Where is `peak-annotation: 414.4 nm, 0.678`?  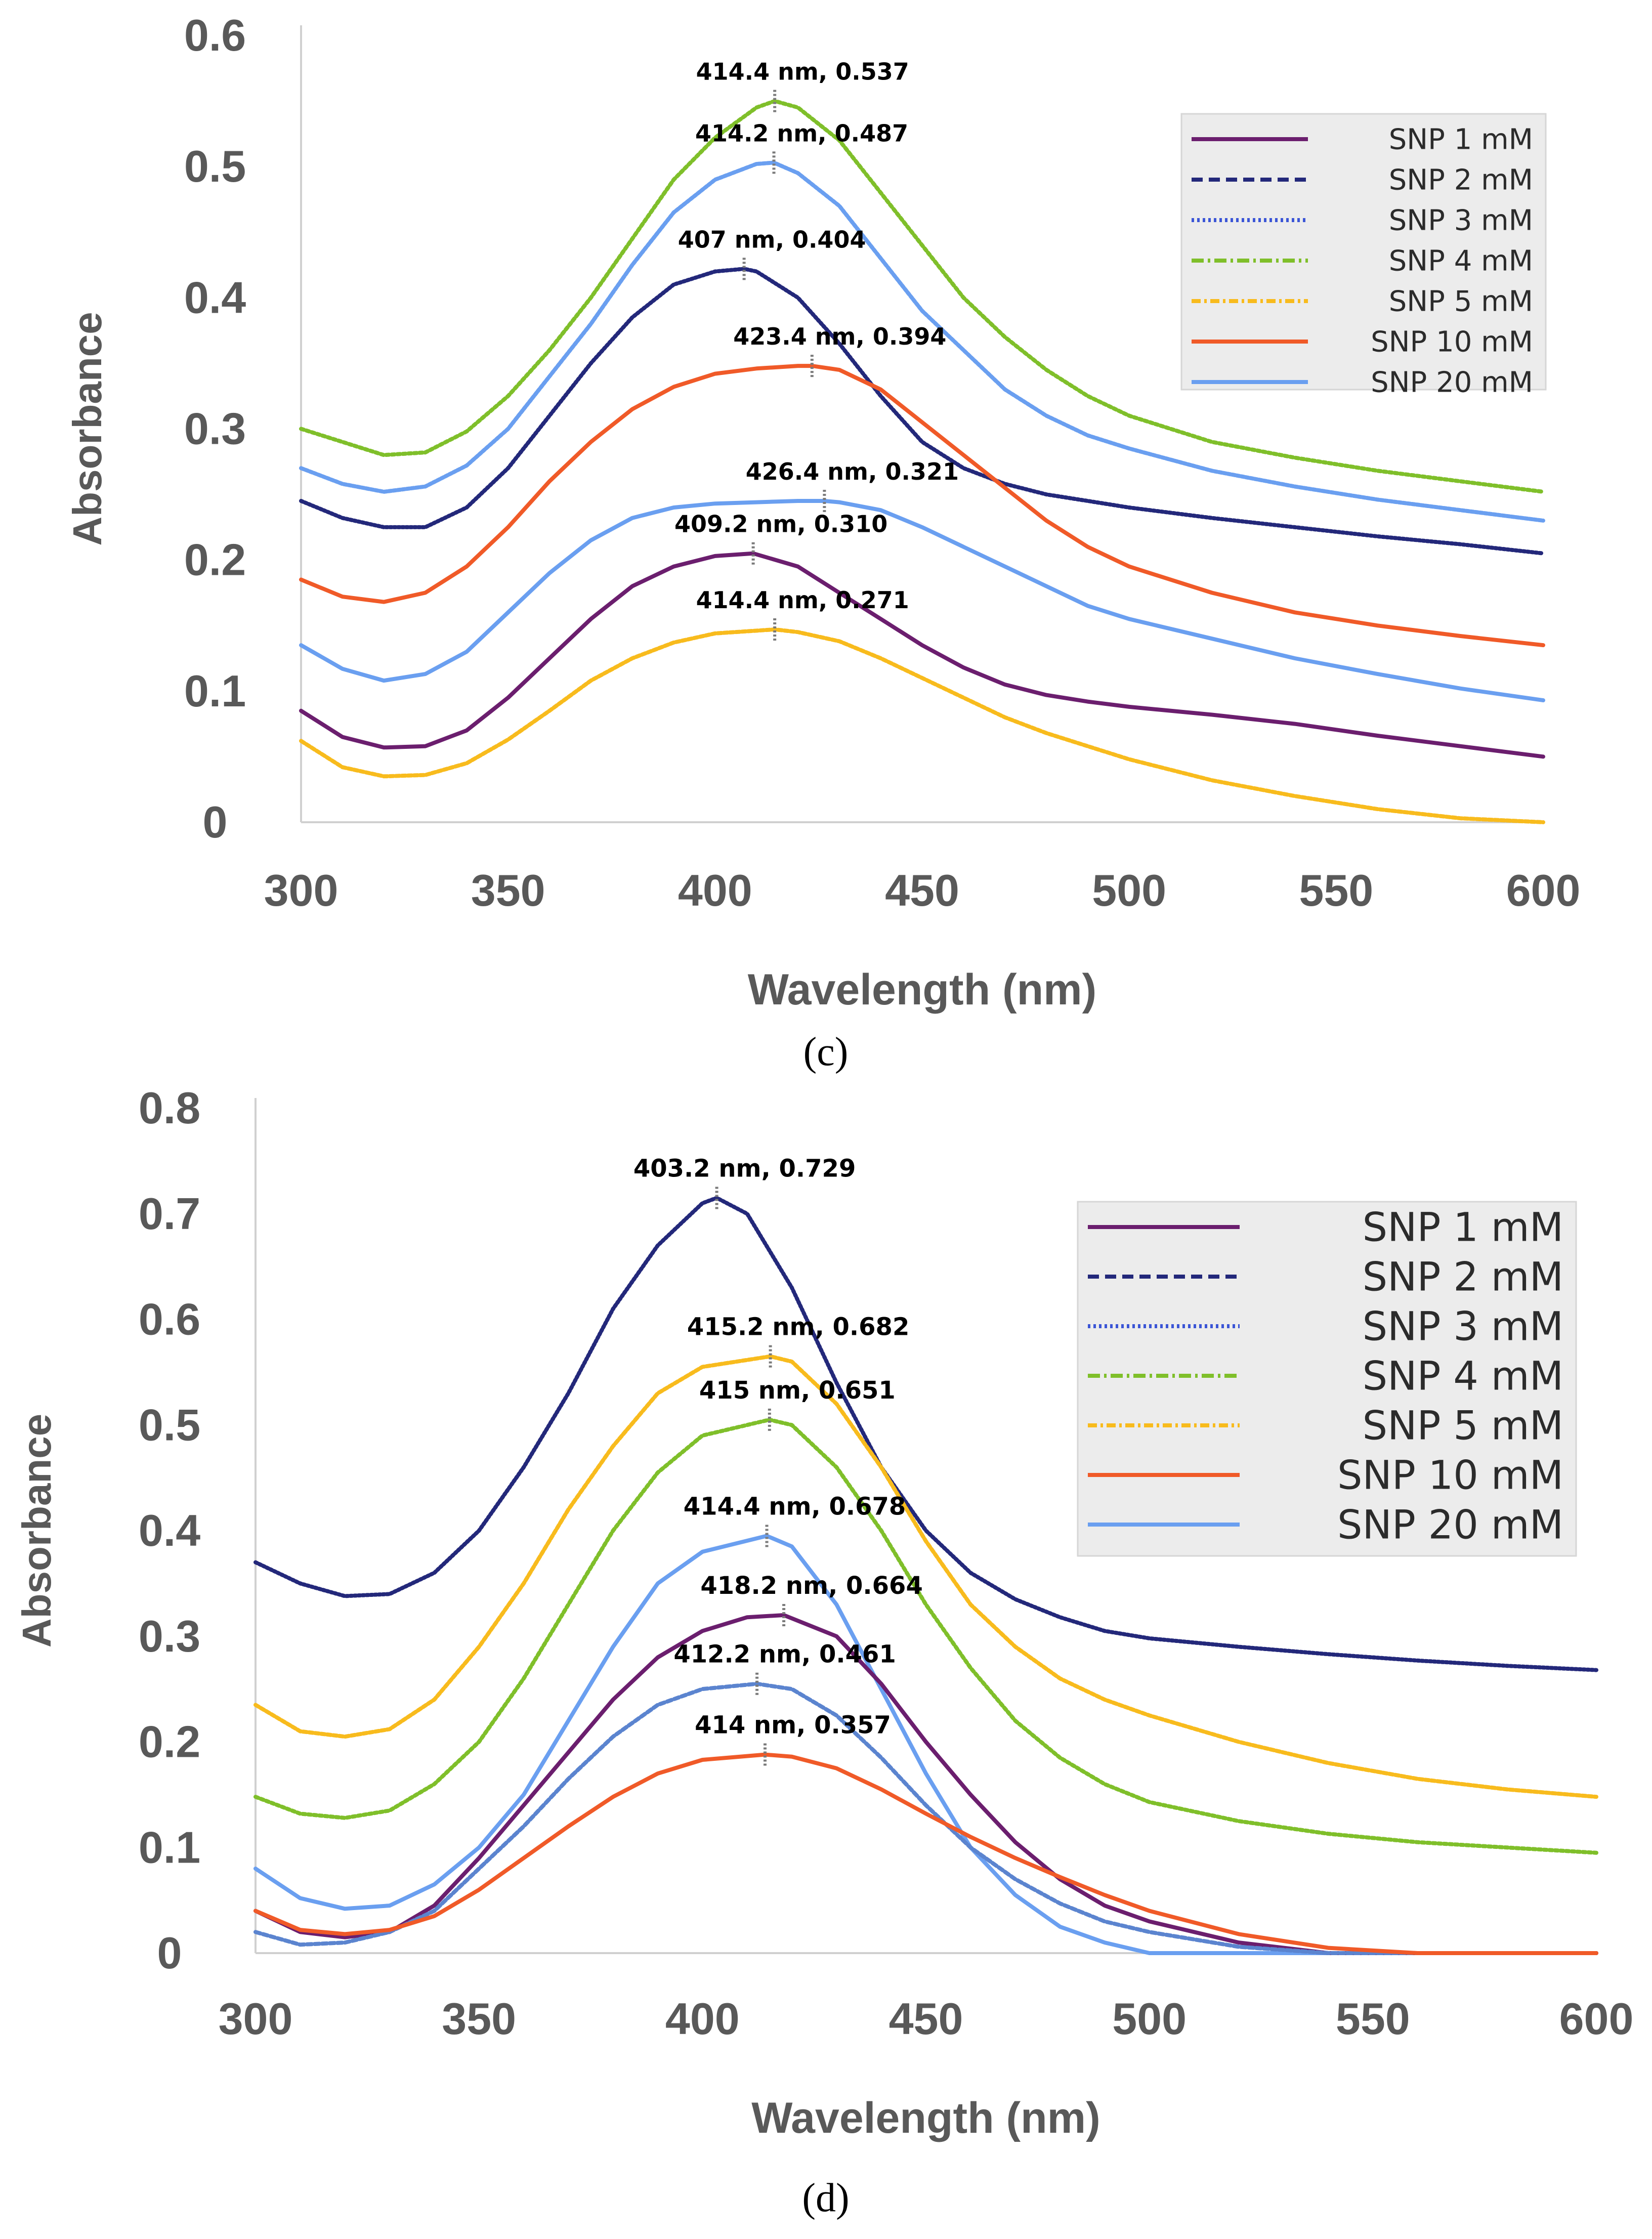 peak-annotation: 414.4 nm, 0.678 is located at coordinates (795, 1506).